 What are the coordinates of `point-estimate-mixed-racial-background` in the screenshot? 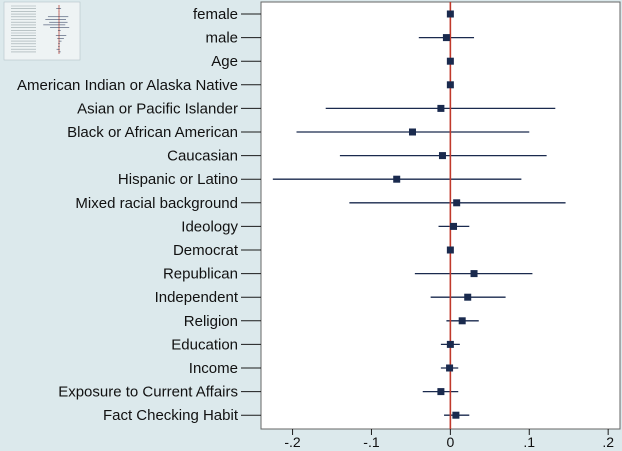 It's located at (457, 203).